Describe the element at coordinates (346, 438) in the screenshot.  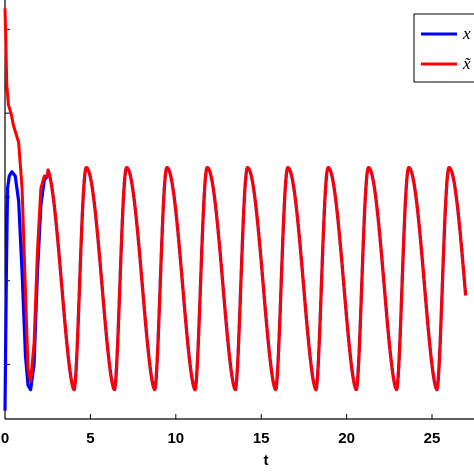
I see `x-tick-label: 20` at that location.